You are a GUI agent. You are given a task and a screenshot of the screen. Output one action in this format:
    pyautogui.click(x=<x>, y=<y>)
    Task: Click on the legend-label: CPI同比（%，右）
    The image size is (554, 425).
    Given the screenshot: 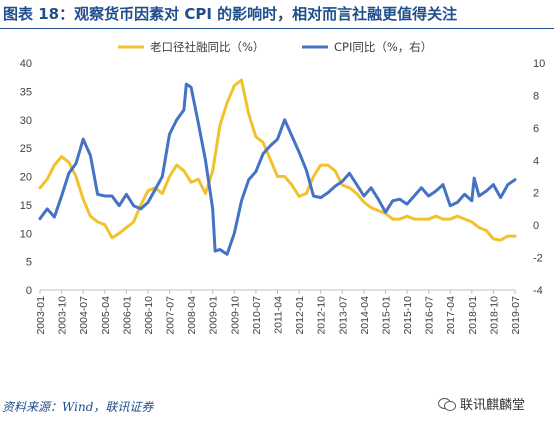 What is the action you would take?
    pyautogui.click(x=383, y=47)
    